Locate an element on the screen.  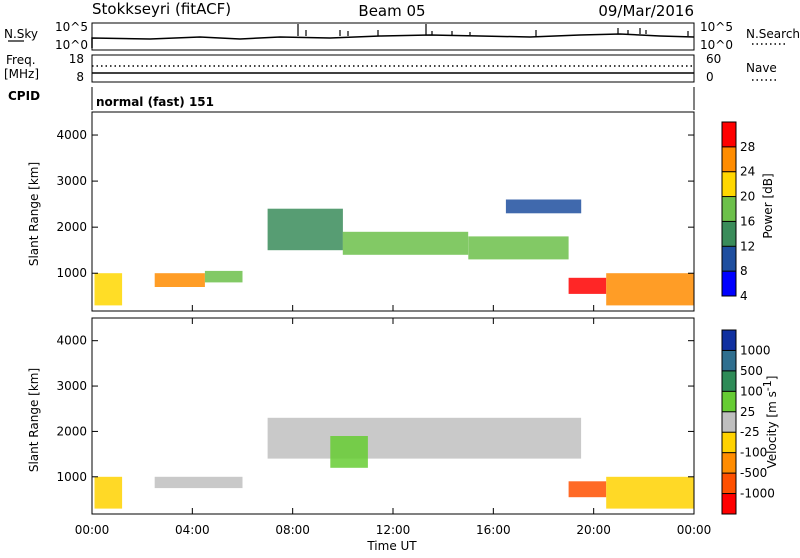
nsky-trace is located at coordinates (393, 40).